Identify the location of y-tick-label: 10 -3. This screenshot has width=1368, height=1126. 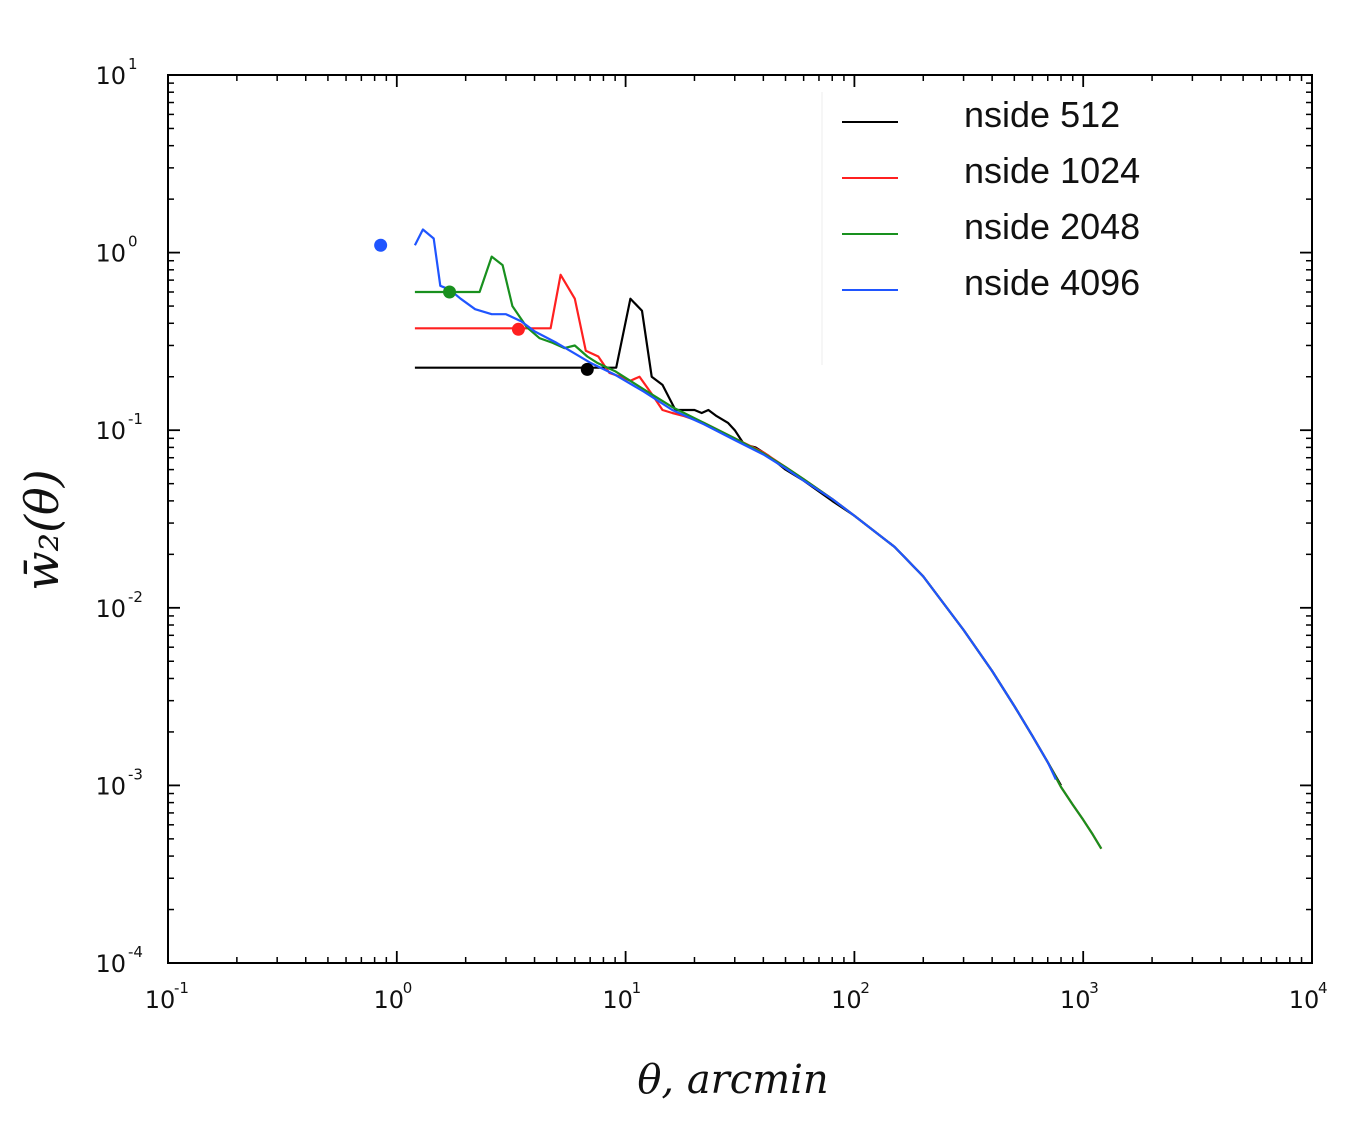
(119, 782).